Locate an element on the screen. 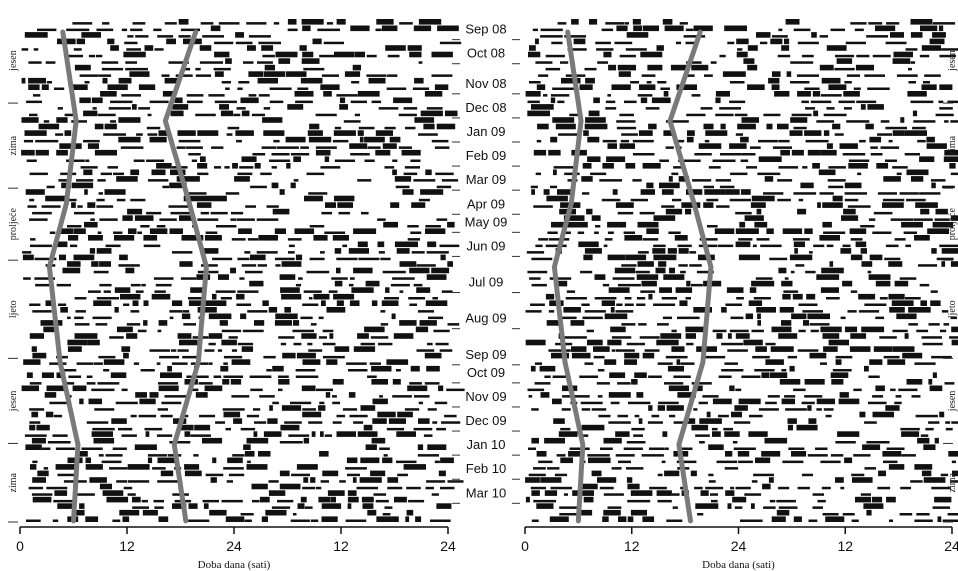 This screenshot has height=571, width=958. sunrise-line is located at coordinates (63, 276).